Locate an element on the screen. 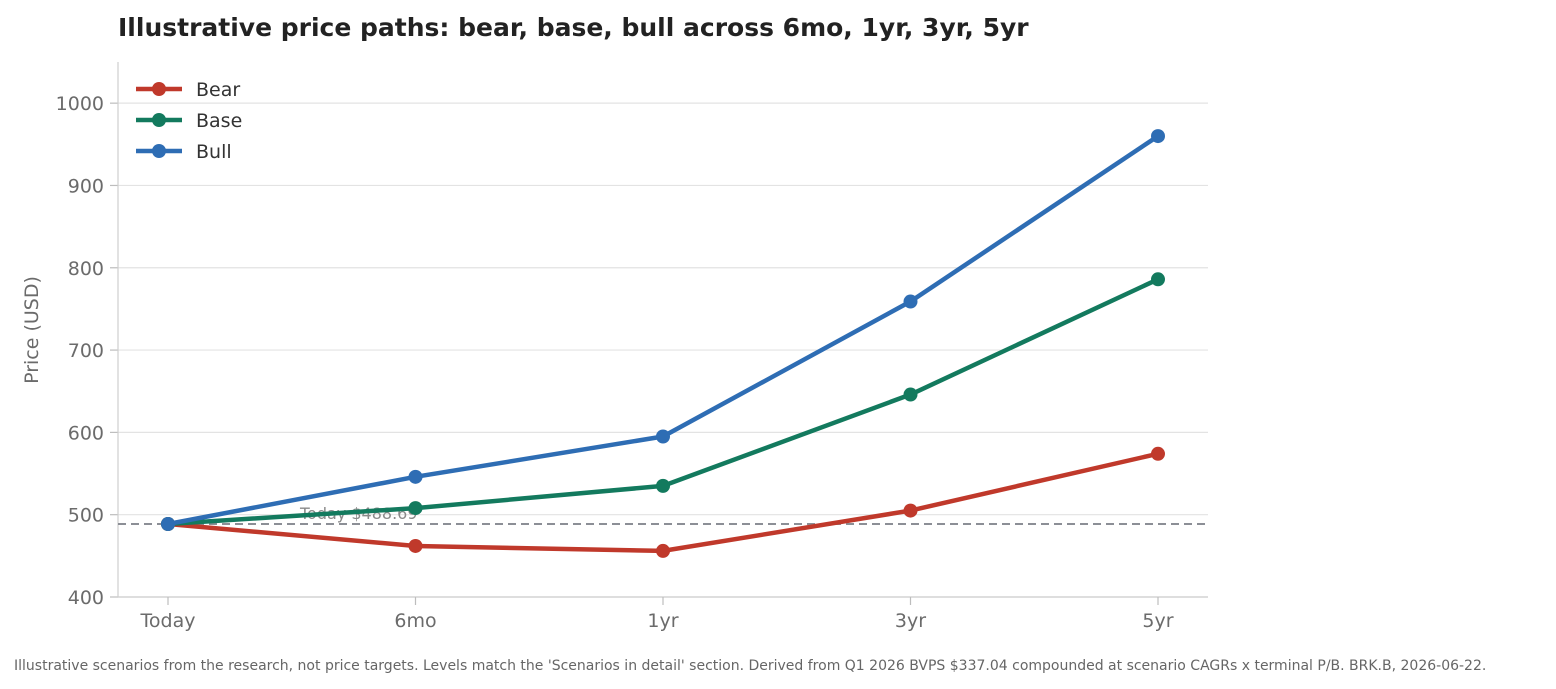 Image resolution: width=1556 pixels, height=689 pixels. x-tick-label: 1yr is located at coordinates (662, 621).